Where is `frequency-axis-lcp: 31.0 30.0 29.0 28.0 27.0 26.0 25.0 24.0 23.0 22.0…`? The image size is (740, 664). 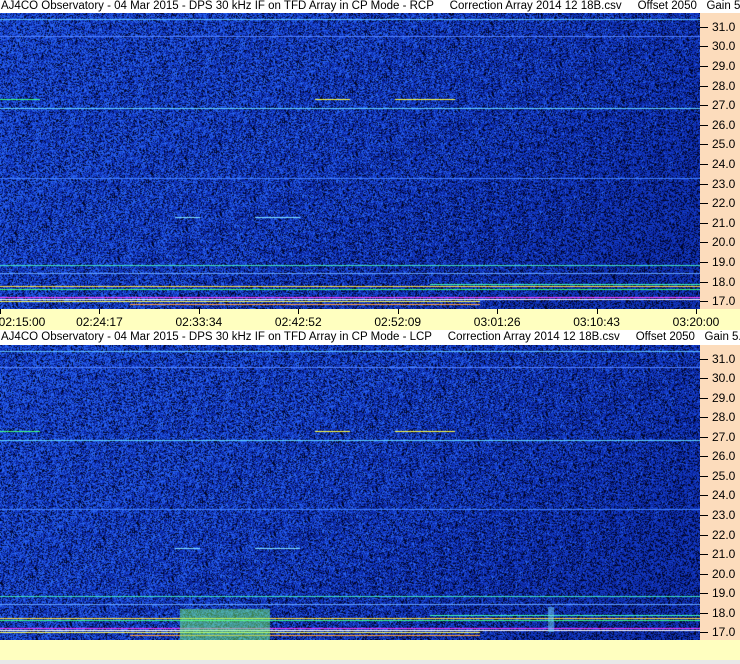 frequency-axis-lcp: 31.0 30.0 29.0 28.0 27.0 26.0 25.0 24.0 23.0 22.0… is located at coordinates (720, 492).